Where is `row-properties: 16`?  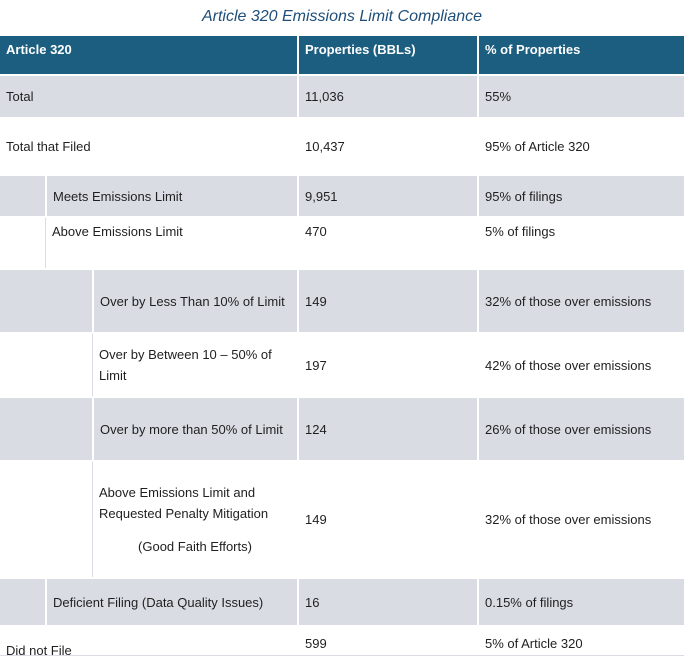 row-properties: 16 is located at coordinates (388, 601).